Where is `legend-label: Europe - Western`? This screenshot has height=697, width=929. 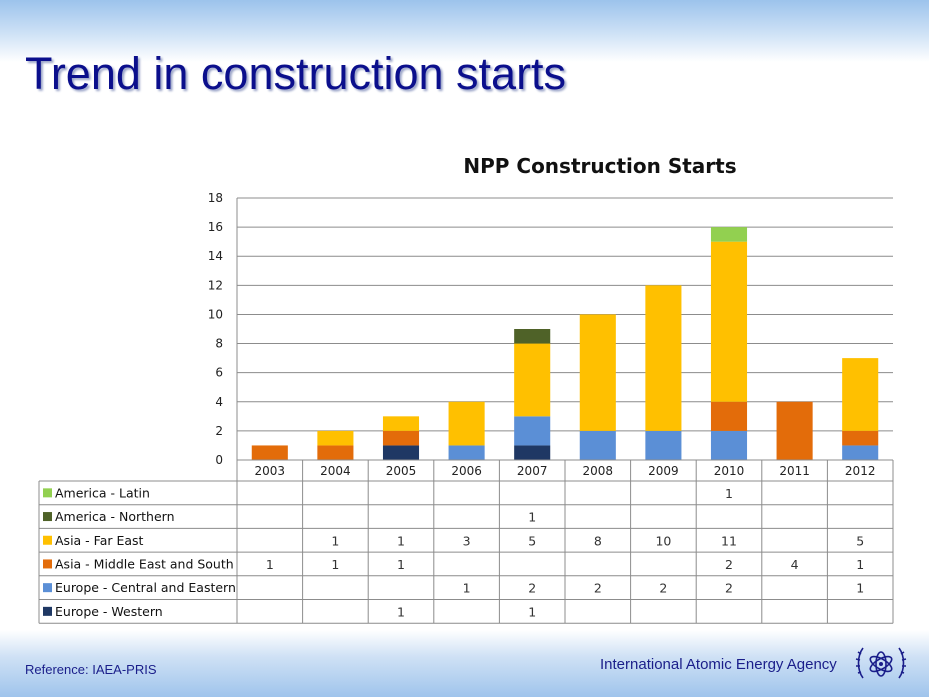 legend-label: Europe - Western is located at coordinates (109, 611).